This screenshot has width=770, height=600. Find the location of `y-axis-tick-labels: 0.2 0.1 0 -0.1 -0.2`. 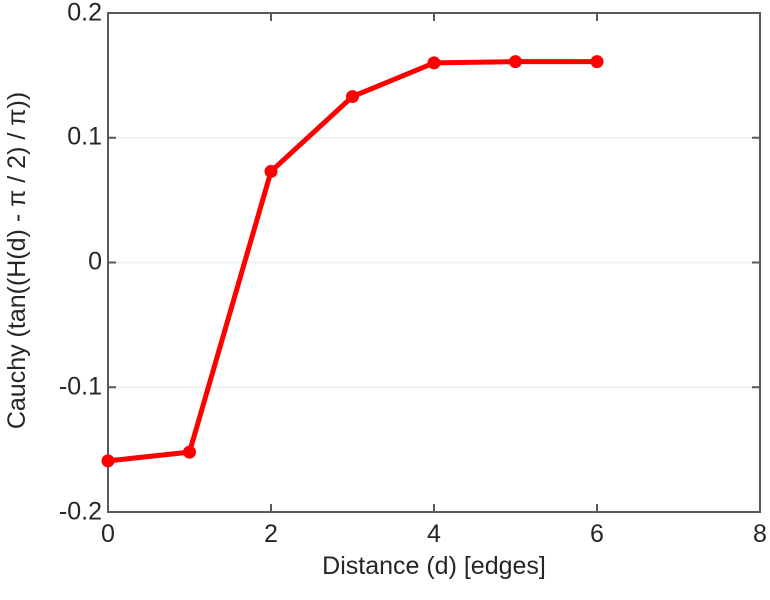

y-axis-tick-labels: 0.2 0.1 0 -0.1 -0.2 is located at coordinates (51, 300).